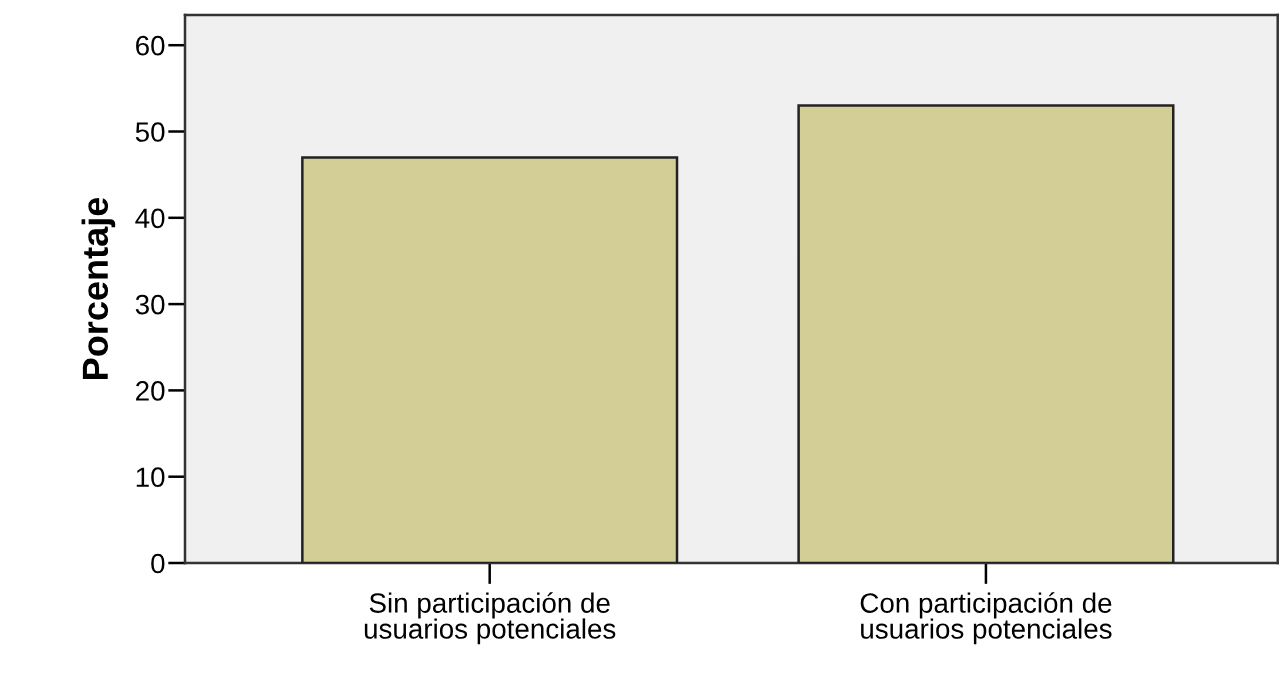  Describe the element at coordinates (150, 304) in the screenshot. I see `y-tick-label: 30` at that location.